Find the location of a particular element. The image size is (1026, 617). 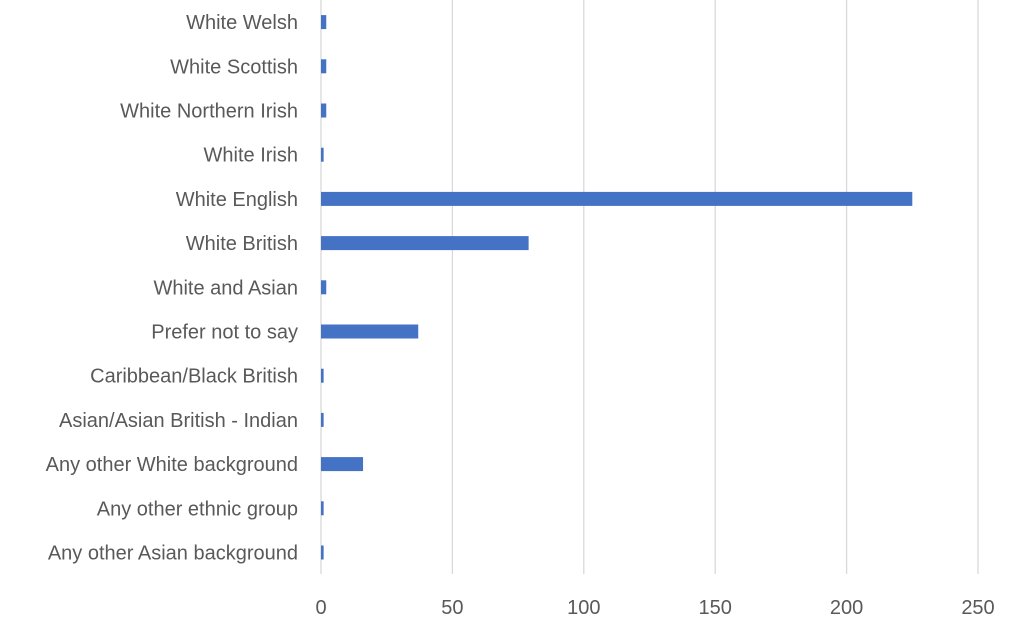

category-label-caribbean-black-british: Caribbean/Black British is located at coordinates (194, 377).